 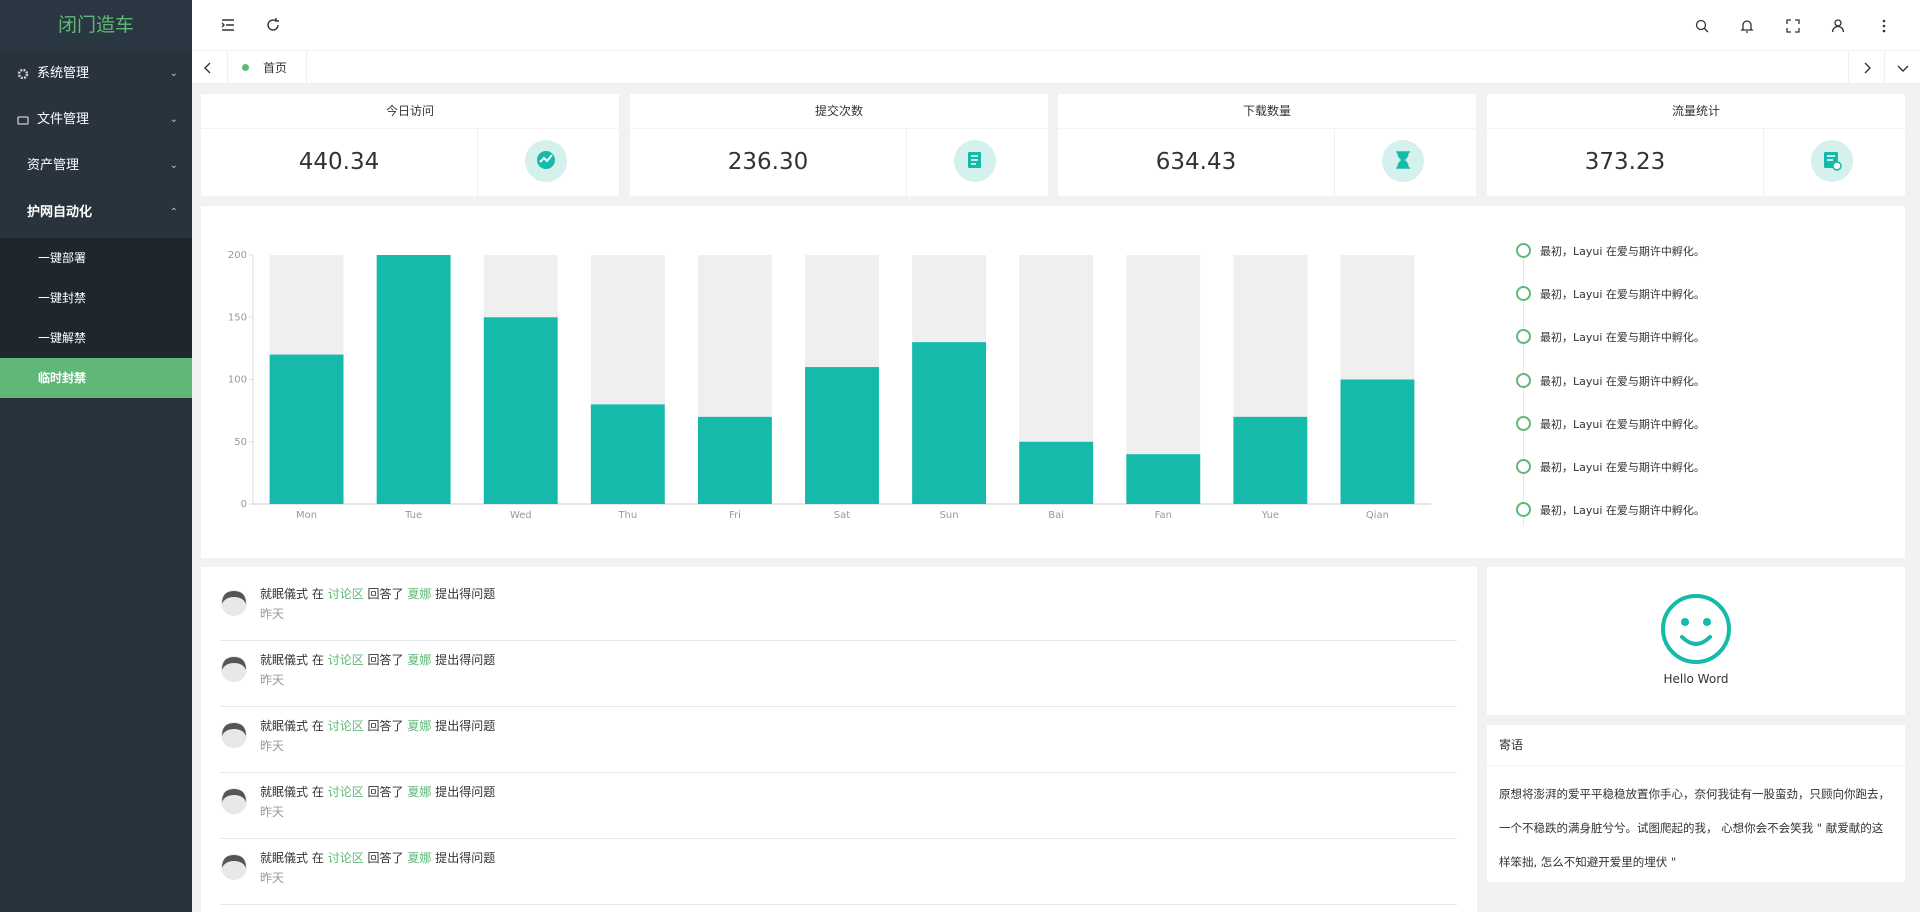 What do you see at coordinates (1793, 26) in the screenshot?
I see `fullscreen-icon` at bounding box center [1793, 26].